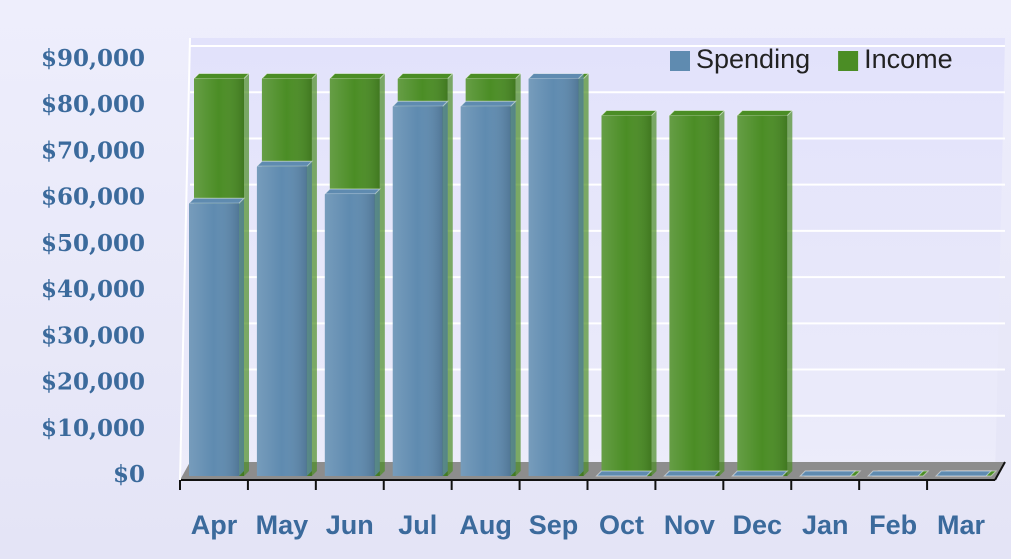  What do you see at coordinates (758, 525) in the screenshot?
I see `x-tick-label: Dec` at bounding box center [758, 525].